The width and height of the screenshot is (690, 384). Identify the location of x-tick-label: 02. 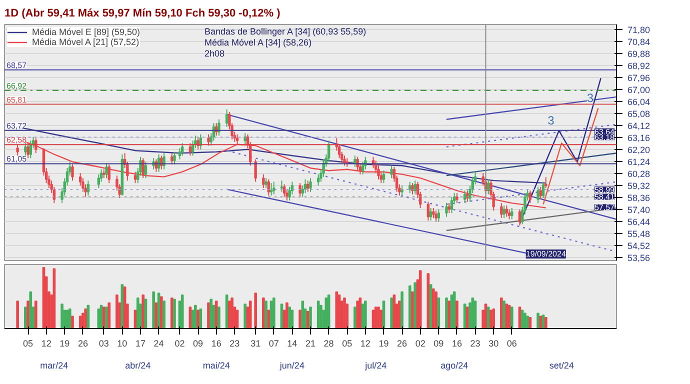
(420, 343).